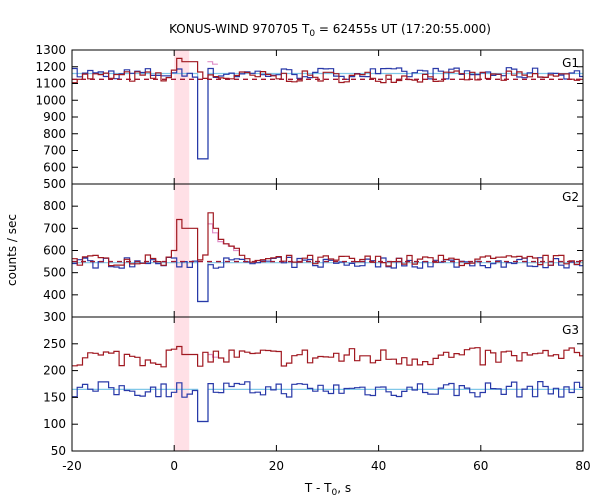 The image size is (600, 504). Describe the element at coordinates (239, 29) in the screenshot. I see `title-main: KONUS-WIND 970705 T` at that location.